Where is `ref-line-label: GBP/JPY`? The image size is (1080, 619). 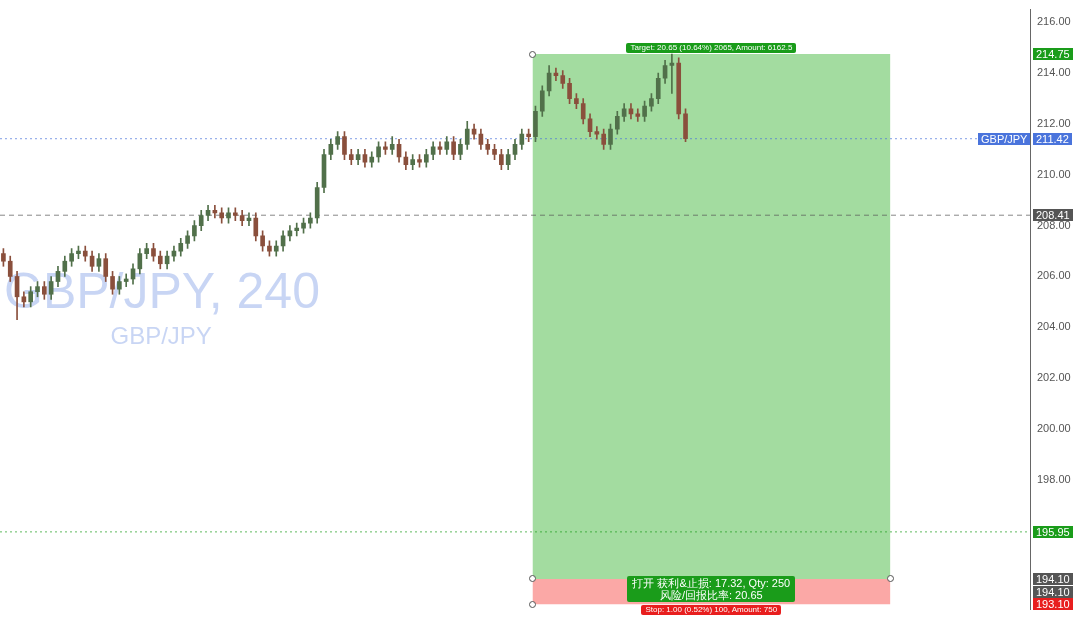 ref-line-label: GBP/JPY is located at coordinates (1004, 138).